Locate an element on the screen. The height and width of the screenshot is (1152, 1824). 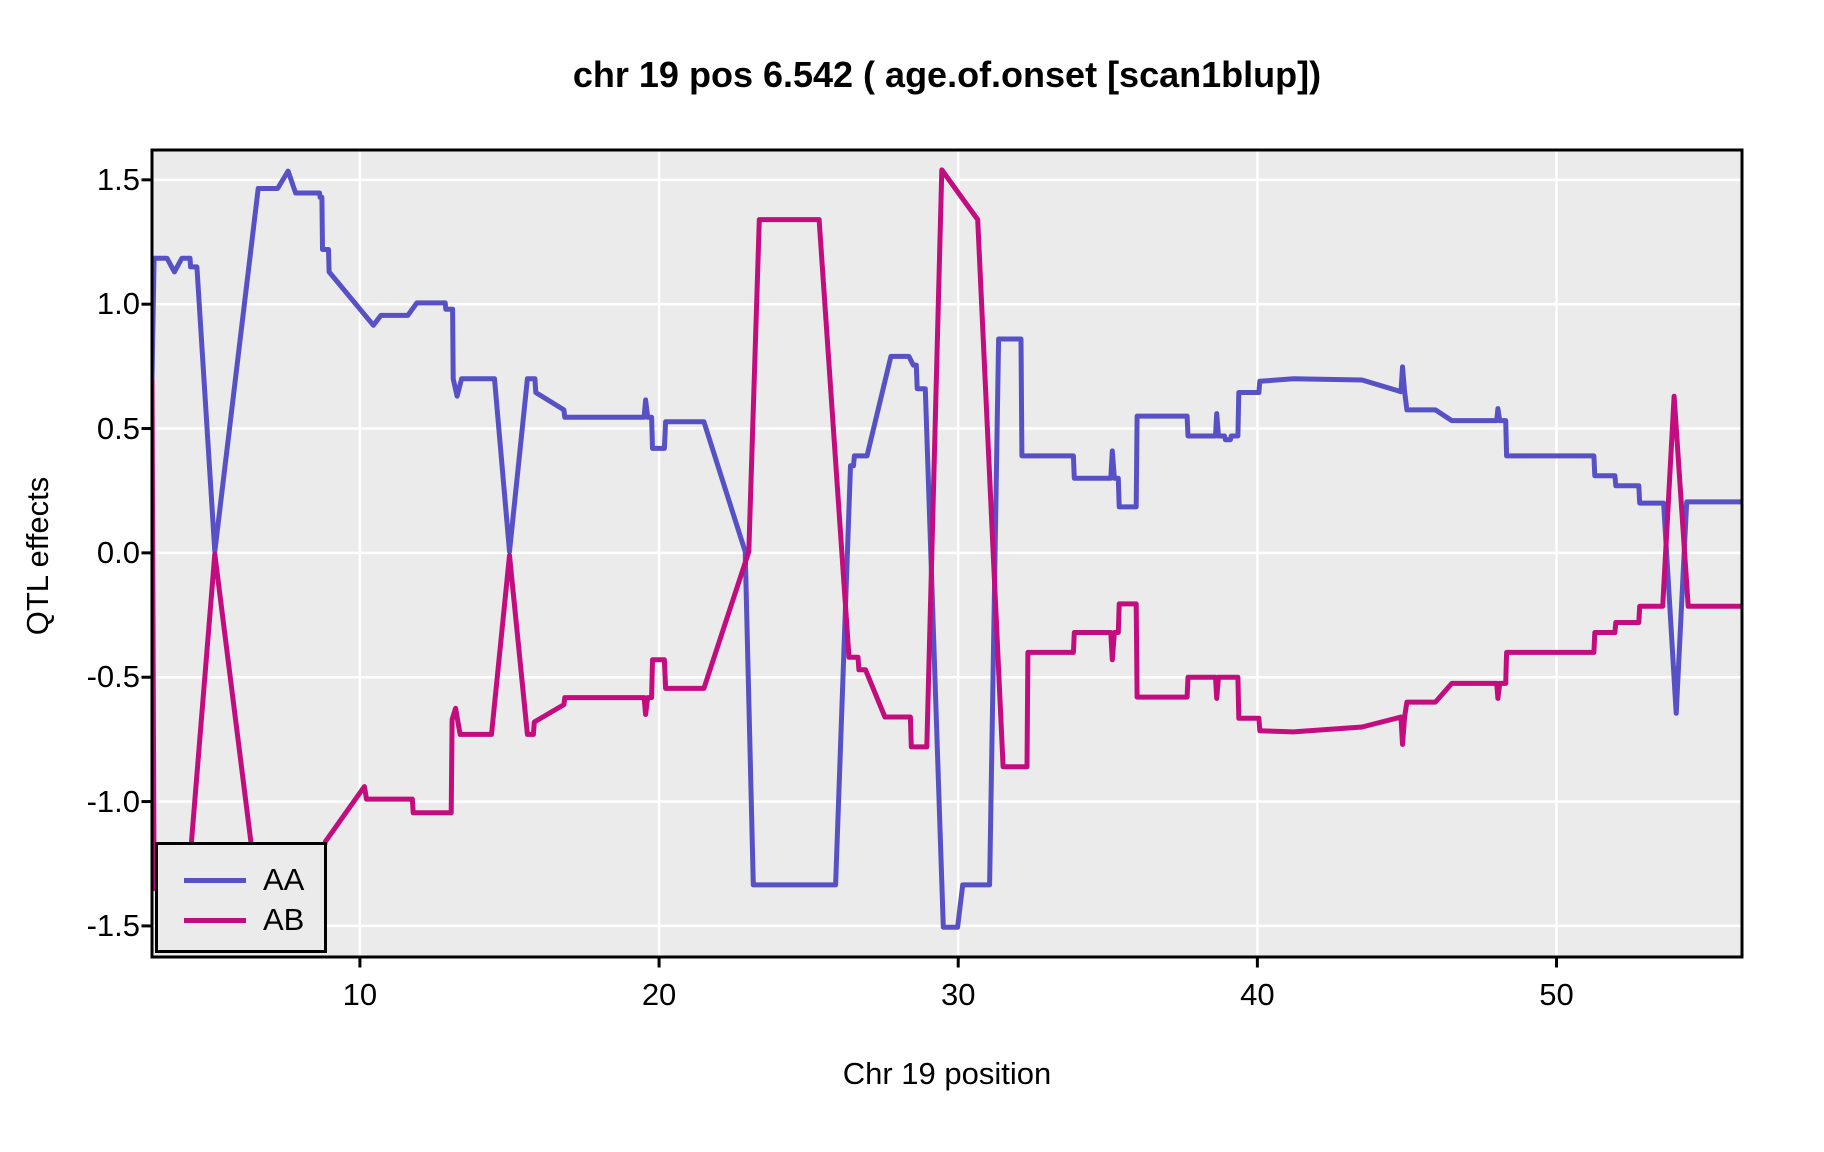
legend-item-aa: AA is located at coordinates (241, 880).